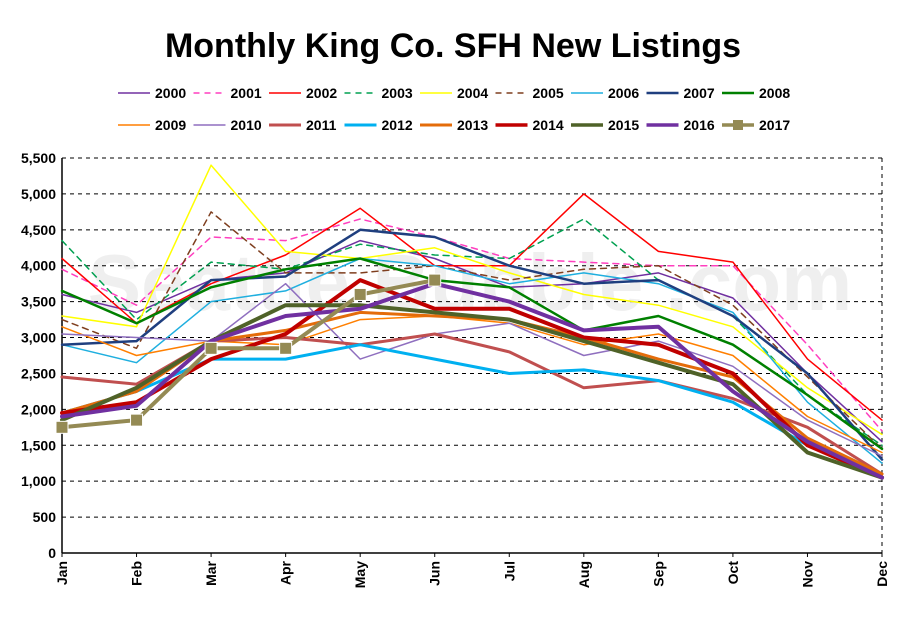 This screenshot has width=906, height=618. What do you see at coordinates (623, 93) in the screenshot?
I see `legend-label: 2006` at bounding box center [623, 93].